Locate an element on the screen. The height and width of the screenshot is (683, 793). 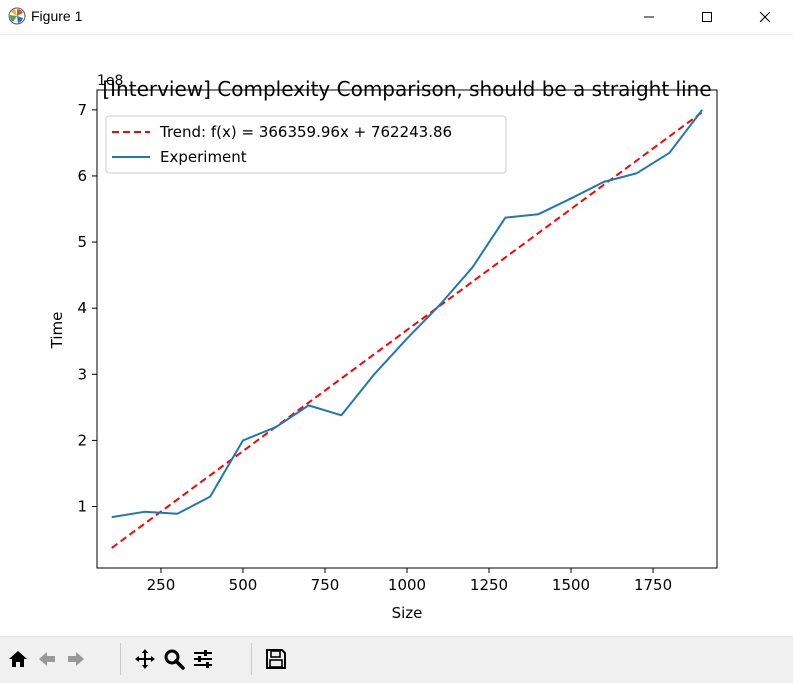
legend-experiment-label: Experiment is located at coordinates (203, 157).